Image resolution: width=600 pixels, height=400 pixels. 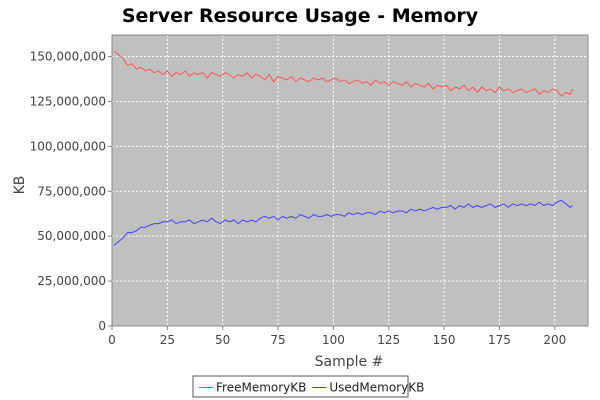 I want to click on legend: FreeMemoryKB UsedMemoryKB, so click(x=308, y=386).